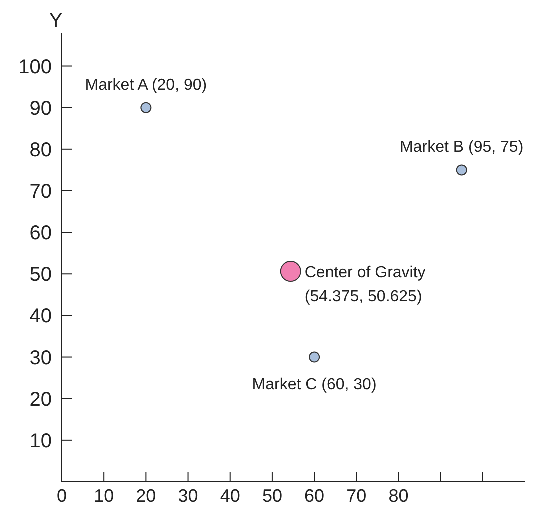 Image resolution: width=539 pixels, height=532 pixels. What do you see at coordinates (41, 317) in the screenshot?
I see `y-tick-label: 40` at bounding box center [41, 317].